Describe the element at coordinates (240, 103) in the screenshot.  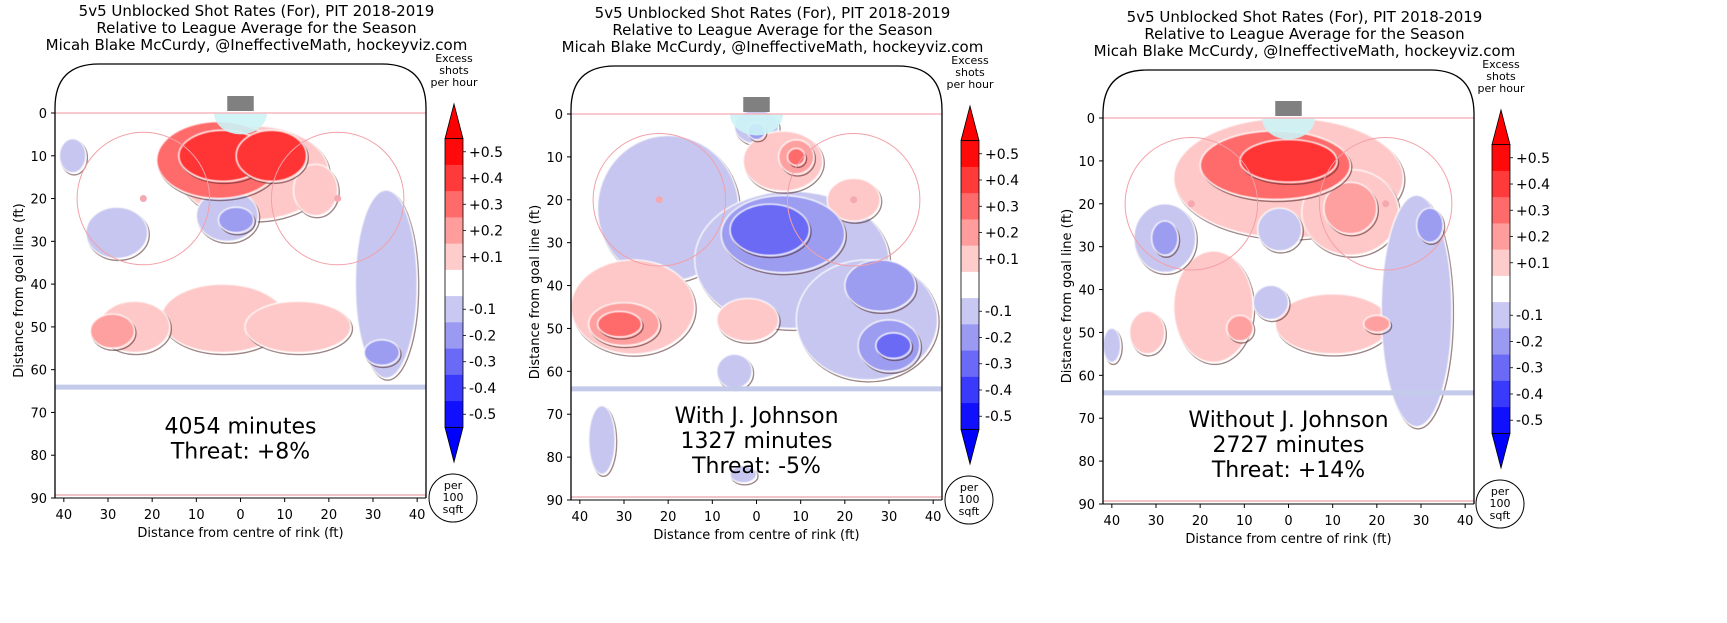
I see `goal-net` at that location.